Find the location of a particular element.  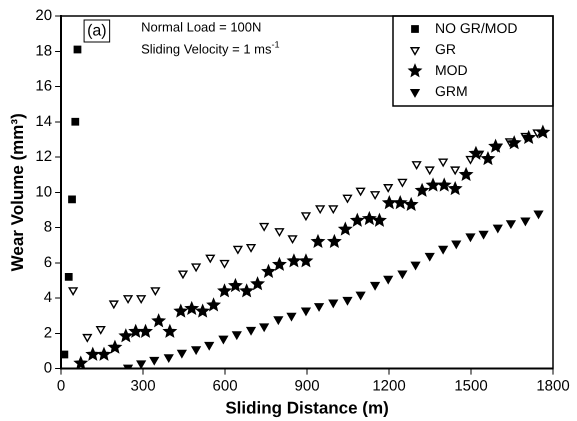

x-tick-label: 300 is located at coordinates (143, 386).